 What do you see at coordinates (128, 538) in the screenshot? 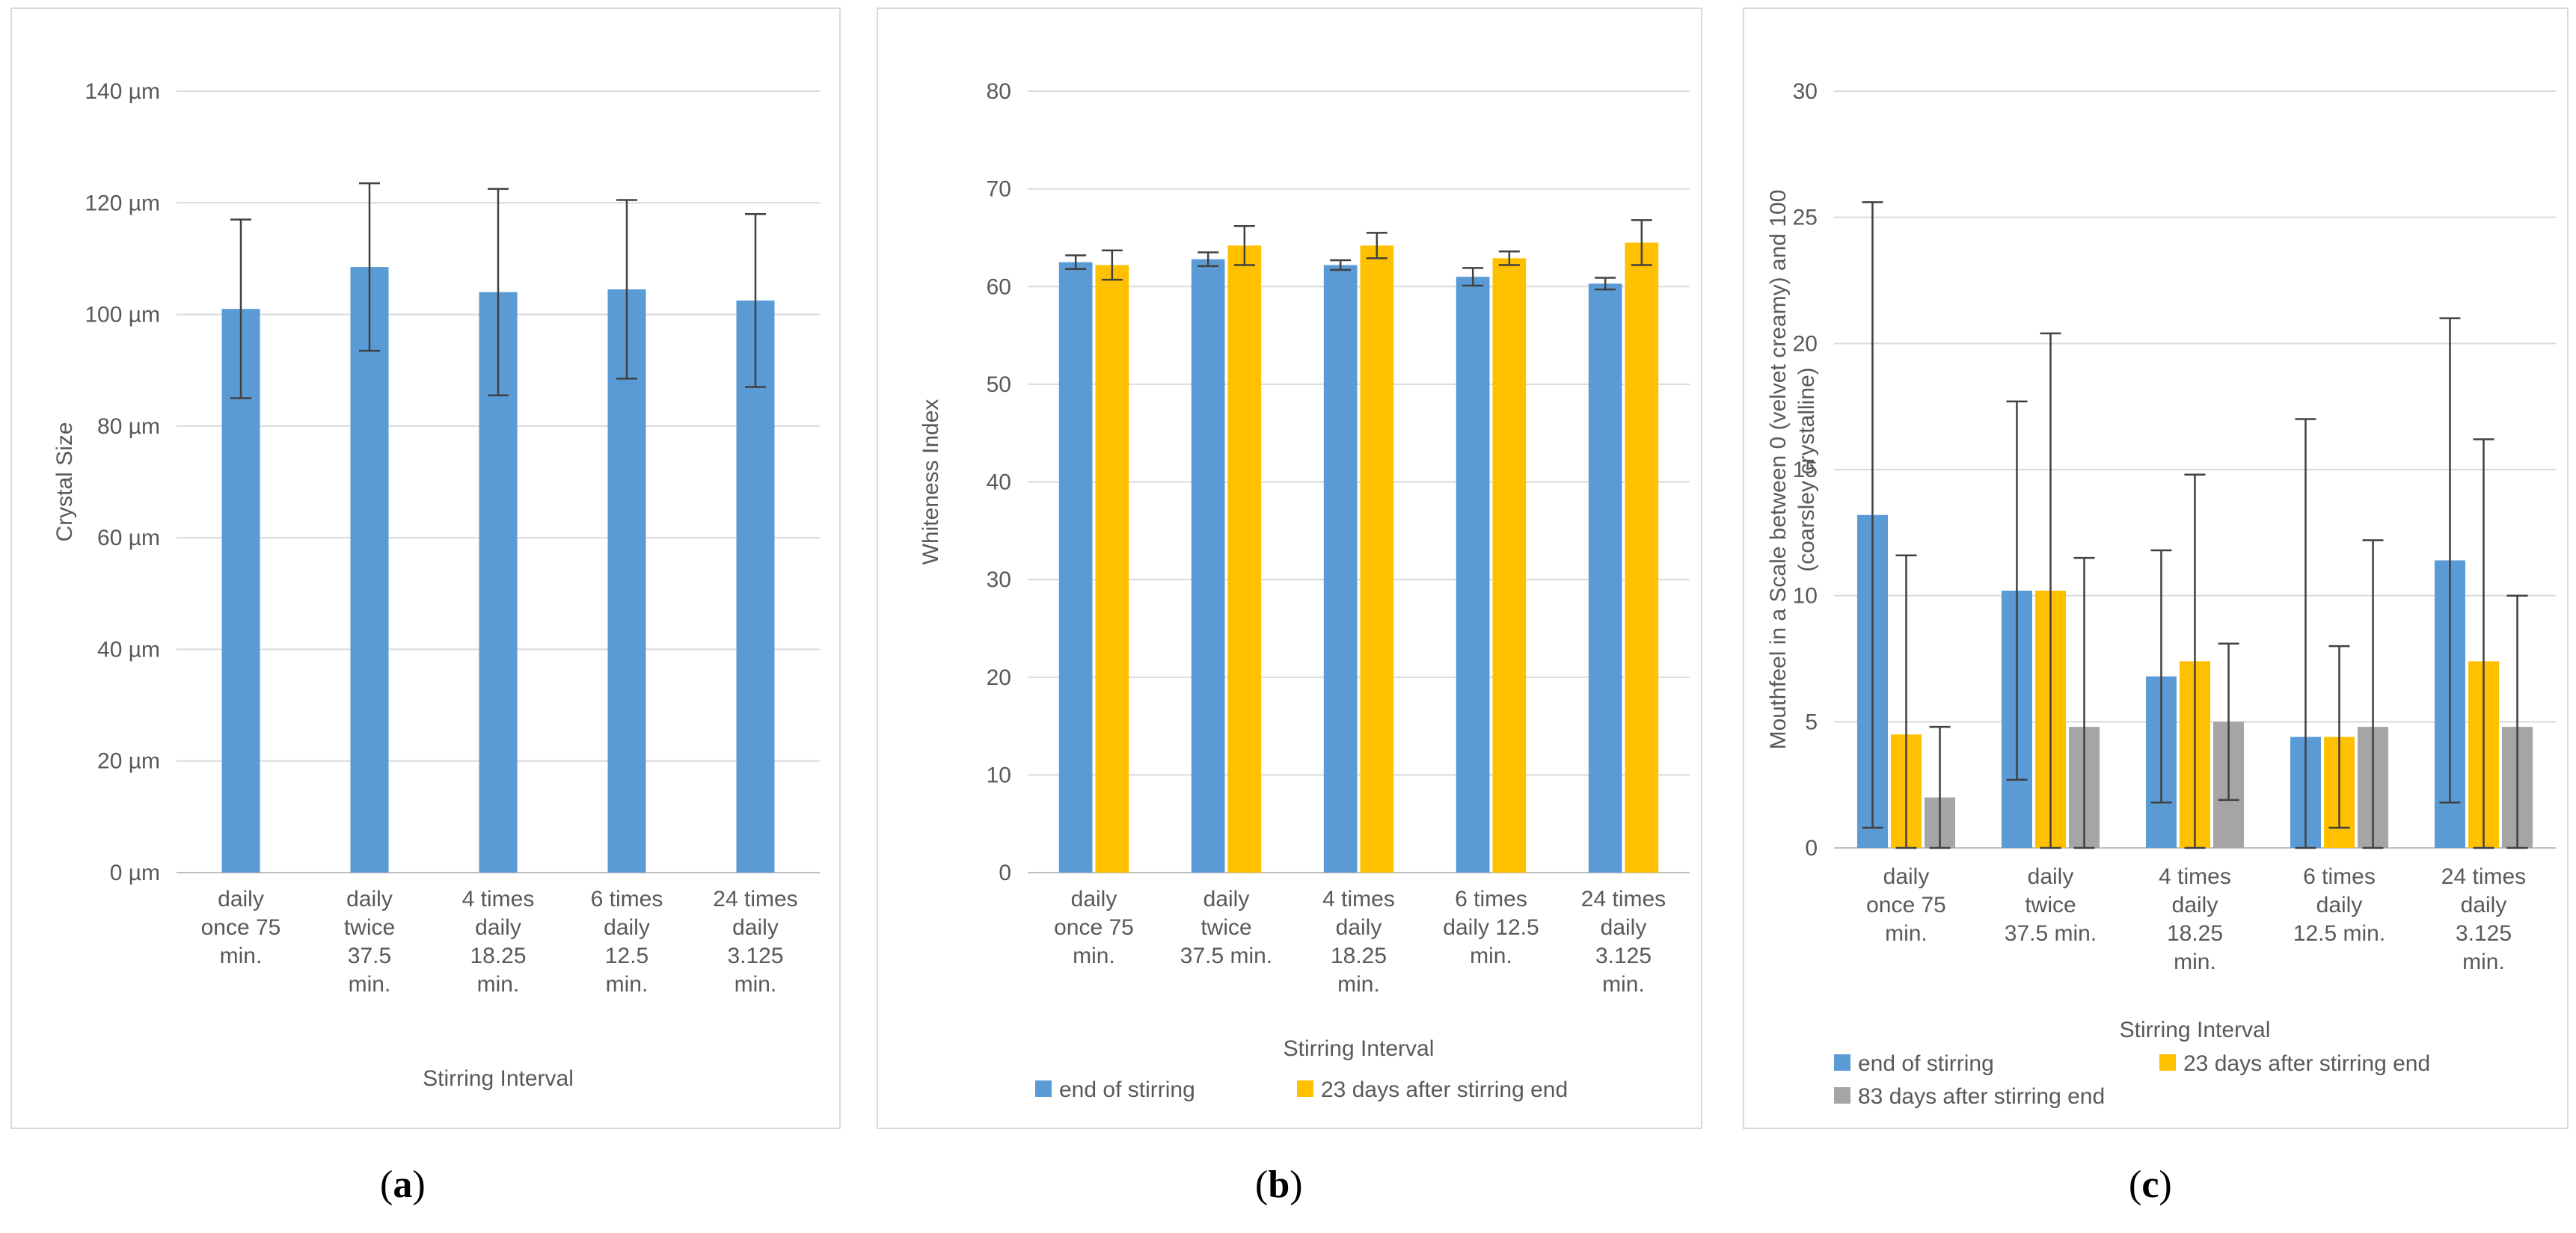
I see `y-tick-label: 60 µm` at bounding box center [128, 538].